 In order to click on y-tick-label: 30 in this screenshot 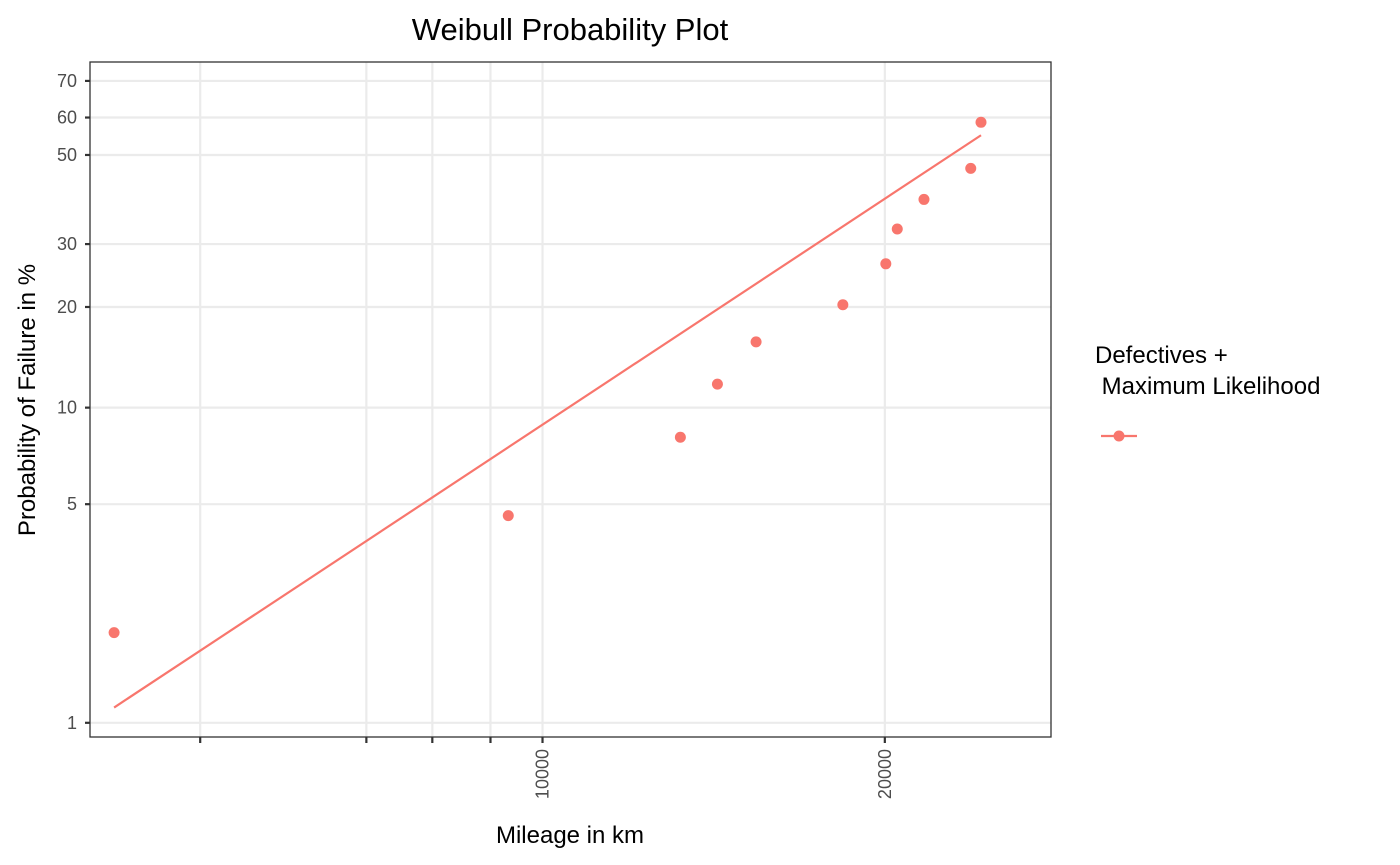, I will do `click(67, 244)`.